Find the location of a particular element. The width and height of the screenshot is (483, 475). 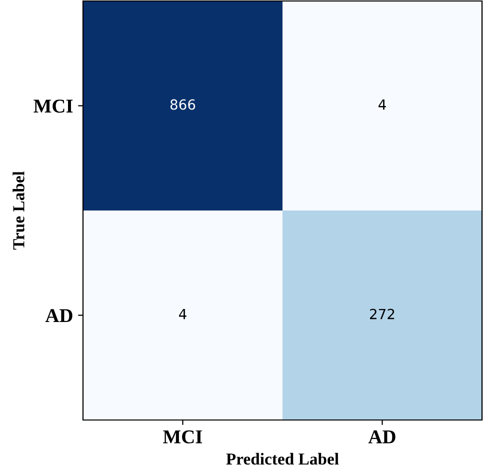

data-label: 866 is located at coordinates (183, 104).